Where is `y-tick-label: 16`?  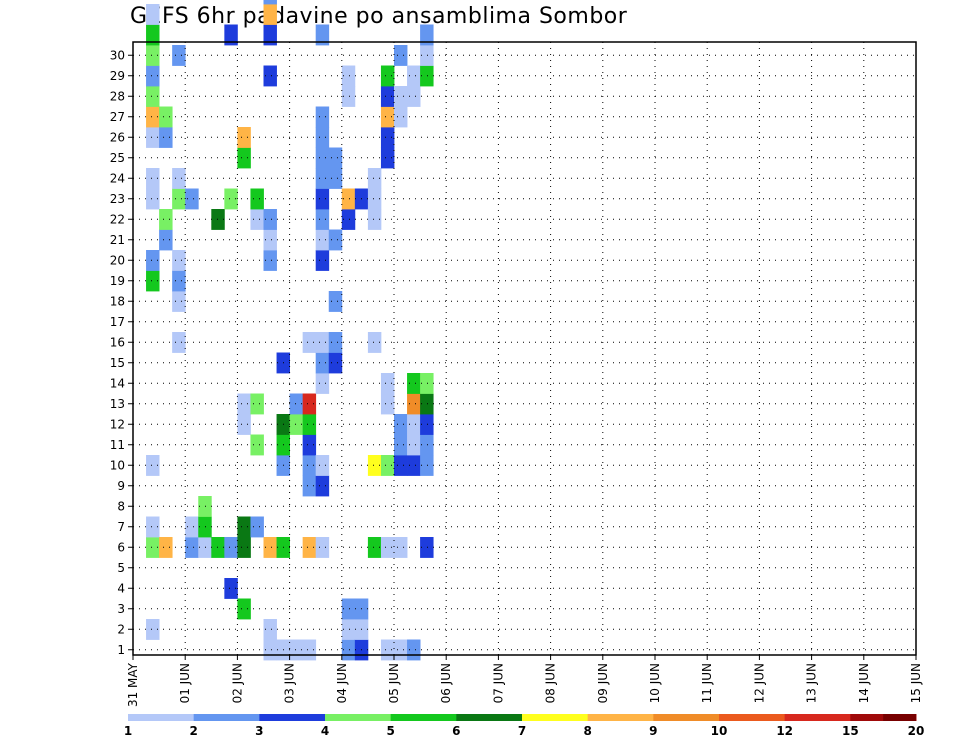 y-tick-label: 16 is located at coordinates (117, 342).